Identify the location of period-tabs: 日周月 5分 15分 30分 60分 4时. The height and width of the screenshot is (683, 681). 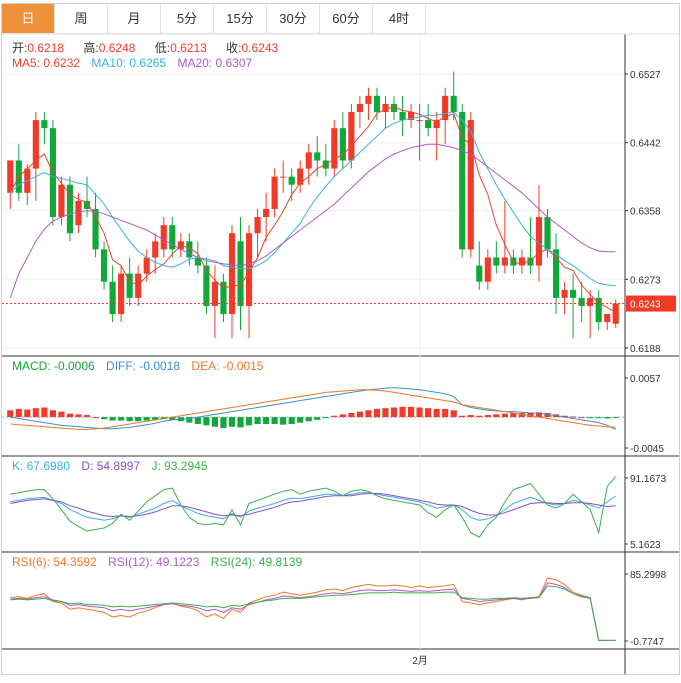
(214, 19).